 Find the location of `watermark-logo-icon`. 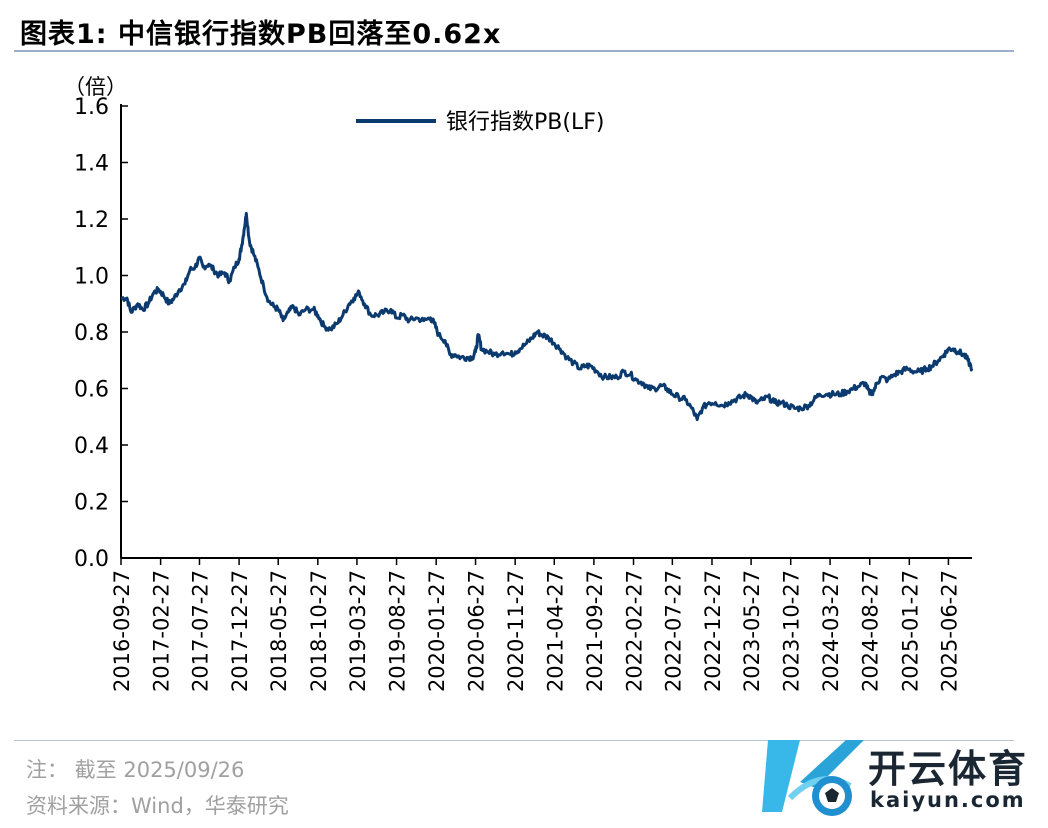

watermark-logo-icon is located at coordinates (813, 778).